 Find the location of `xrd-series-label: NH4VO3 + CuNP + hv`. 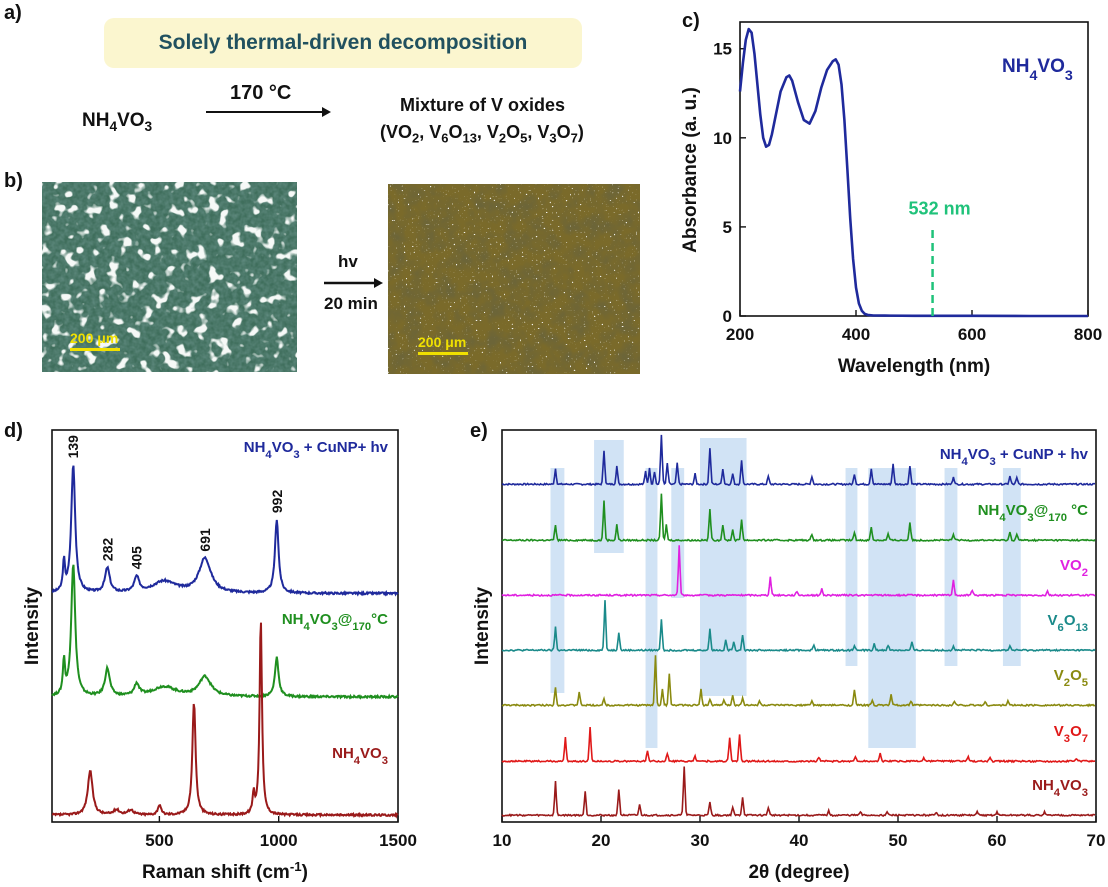

xrd-series-label: NH4VO3 + CuNP + hv is located at coordinates (1014, 457).